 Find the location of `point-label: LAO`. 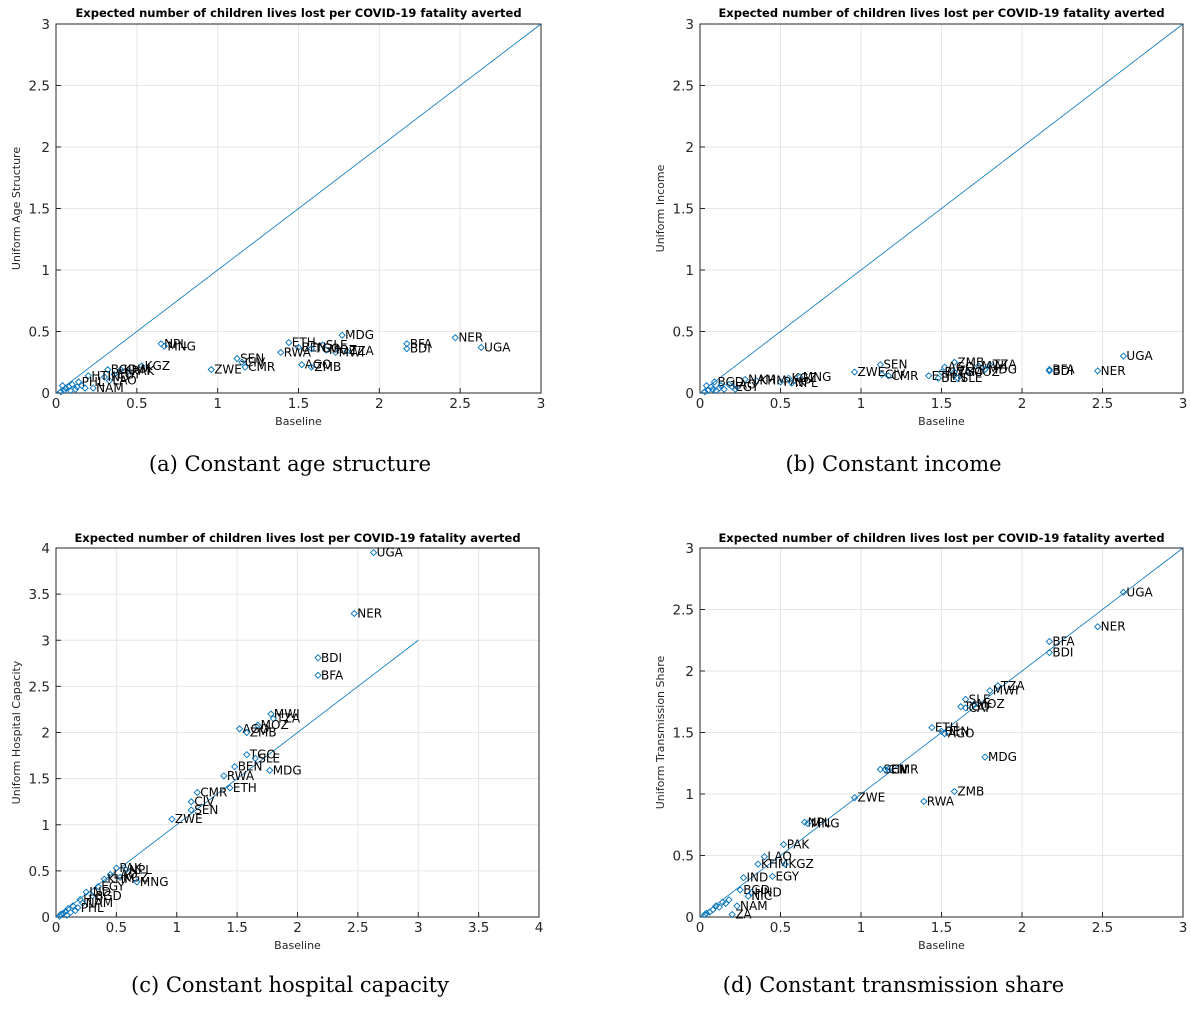

point-label: LAO is located at coordinates (779, 857).